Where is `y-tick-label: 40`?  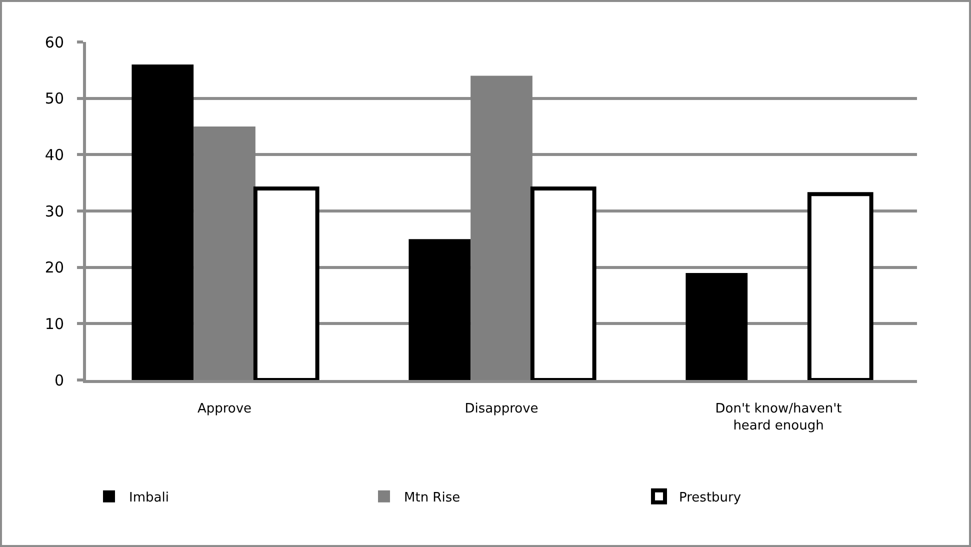
y-tick-label: 40 is located at coordinates (54, 155).